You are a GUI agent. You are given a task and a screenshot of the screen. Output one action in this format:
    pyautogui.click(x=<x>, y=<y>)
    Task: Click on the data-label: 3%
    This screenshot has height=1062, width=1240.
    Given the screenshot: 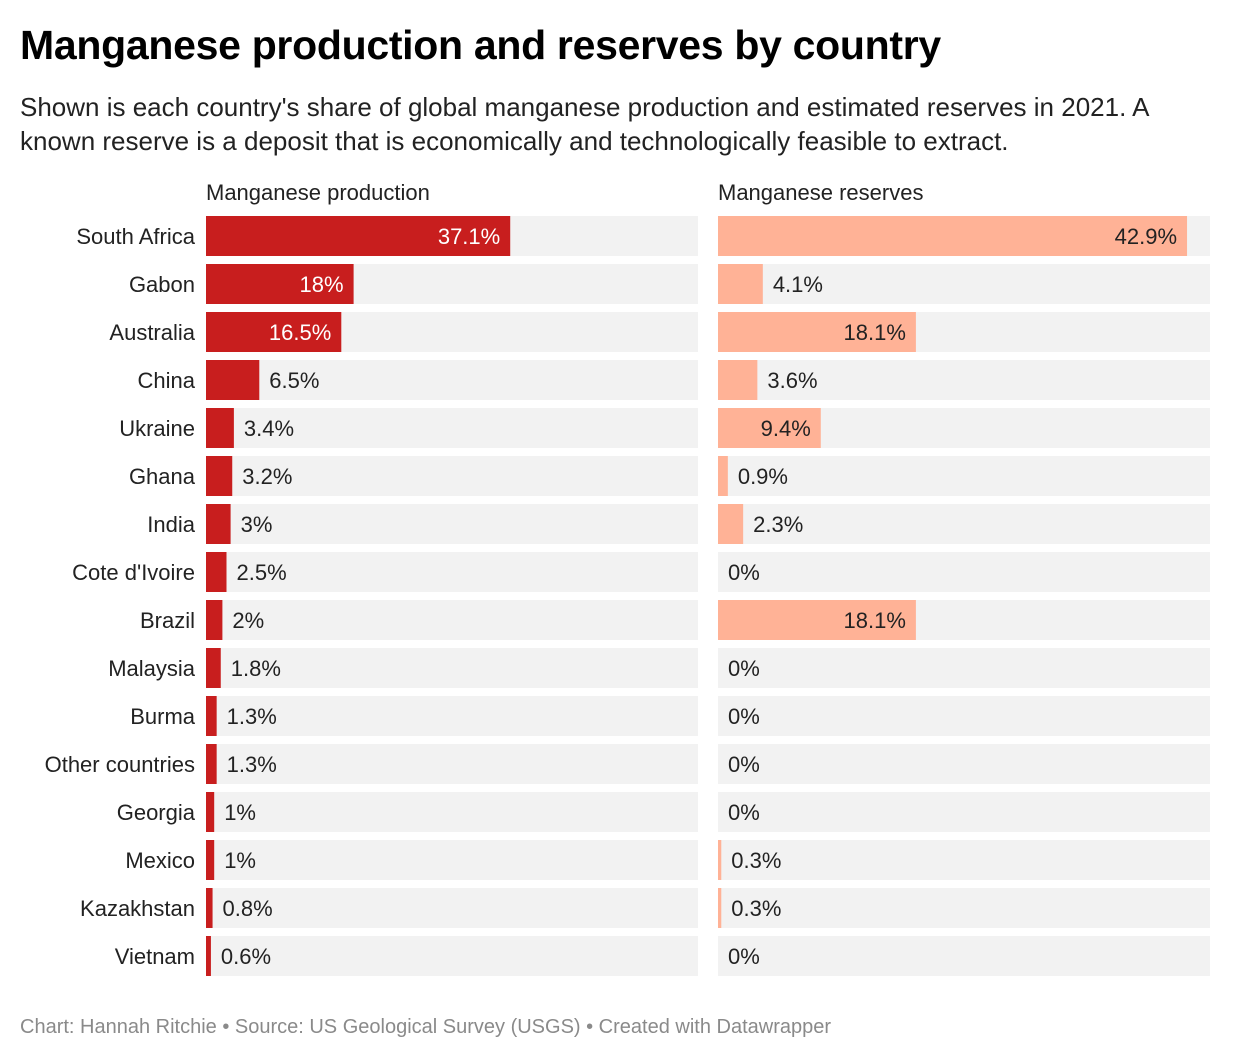 What is the action you would take?
    pyautogui.click(x=257, y=524)
    